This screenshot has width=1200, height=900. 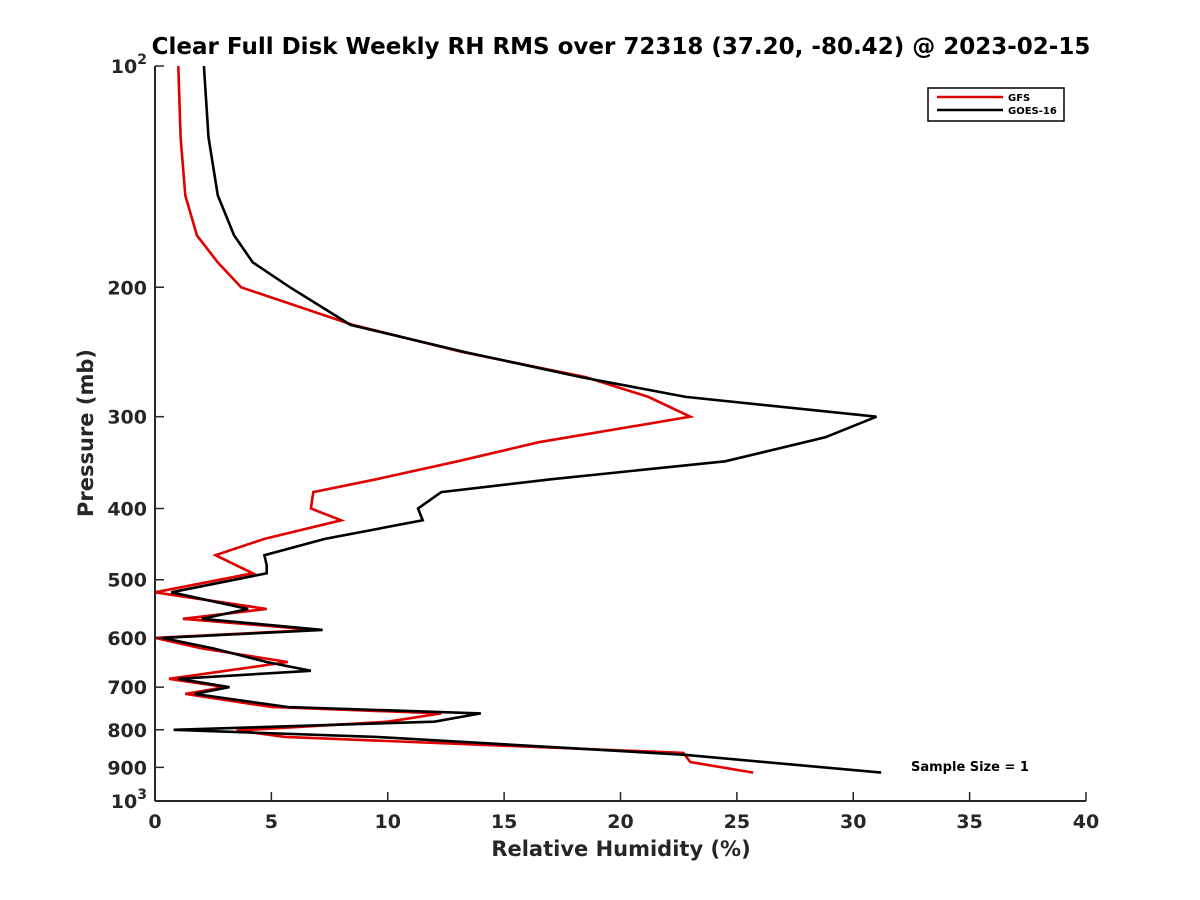 What do you see at coordinates (127, 639) in the screenshot?
I see `y-tick-label: 600` at bounding box center [127, 639].